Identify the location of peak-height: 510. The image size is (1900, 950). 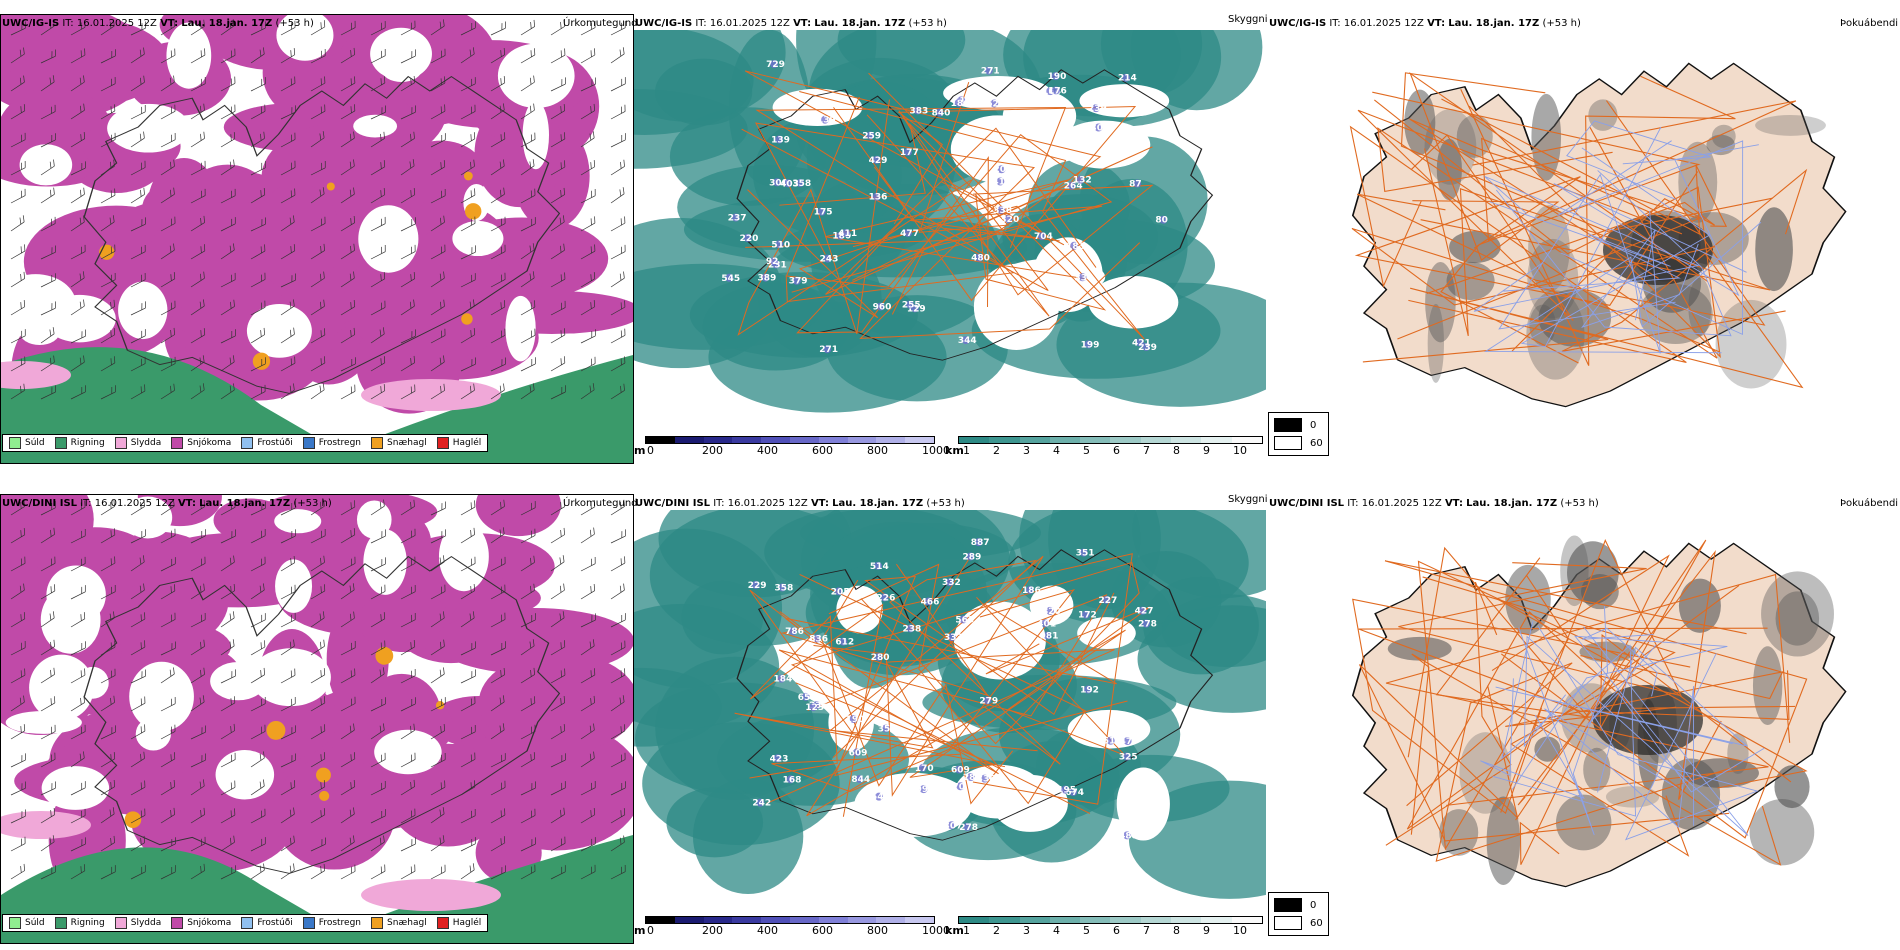
(780, 245).